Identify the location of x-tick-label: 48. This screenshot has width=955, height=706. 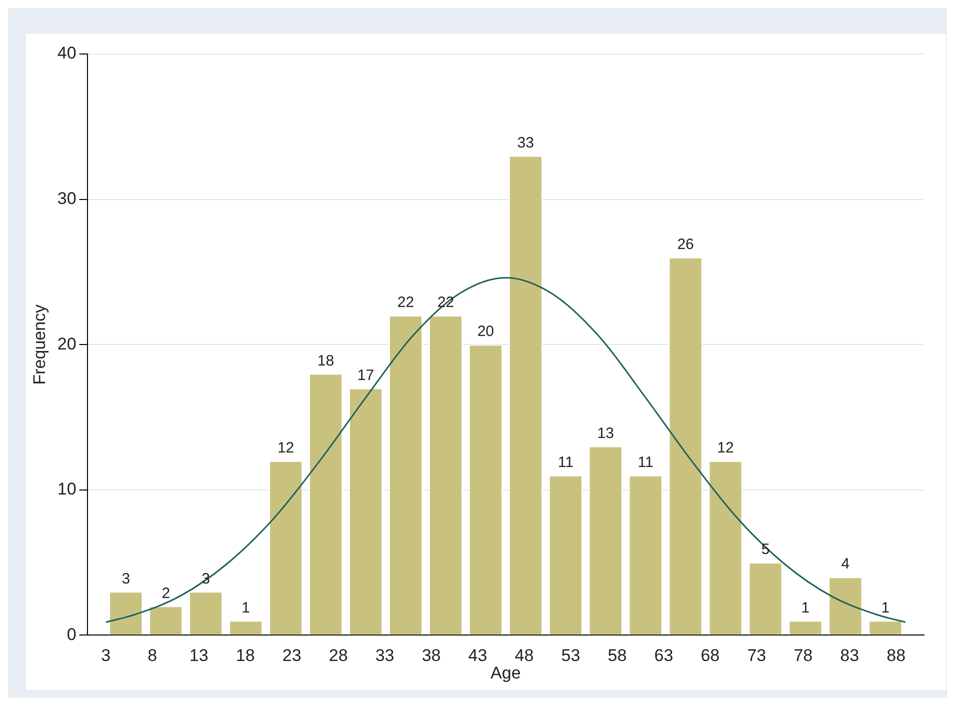
(524, 656).